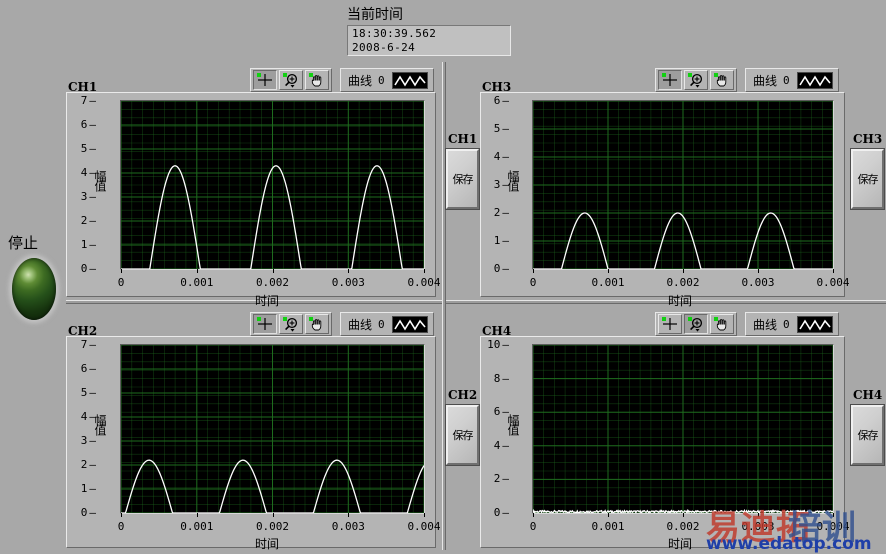  Describe the element at coordinates (317, 80) in the screenshot. I see `pan-tool-ch1` at that location.